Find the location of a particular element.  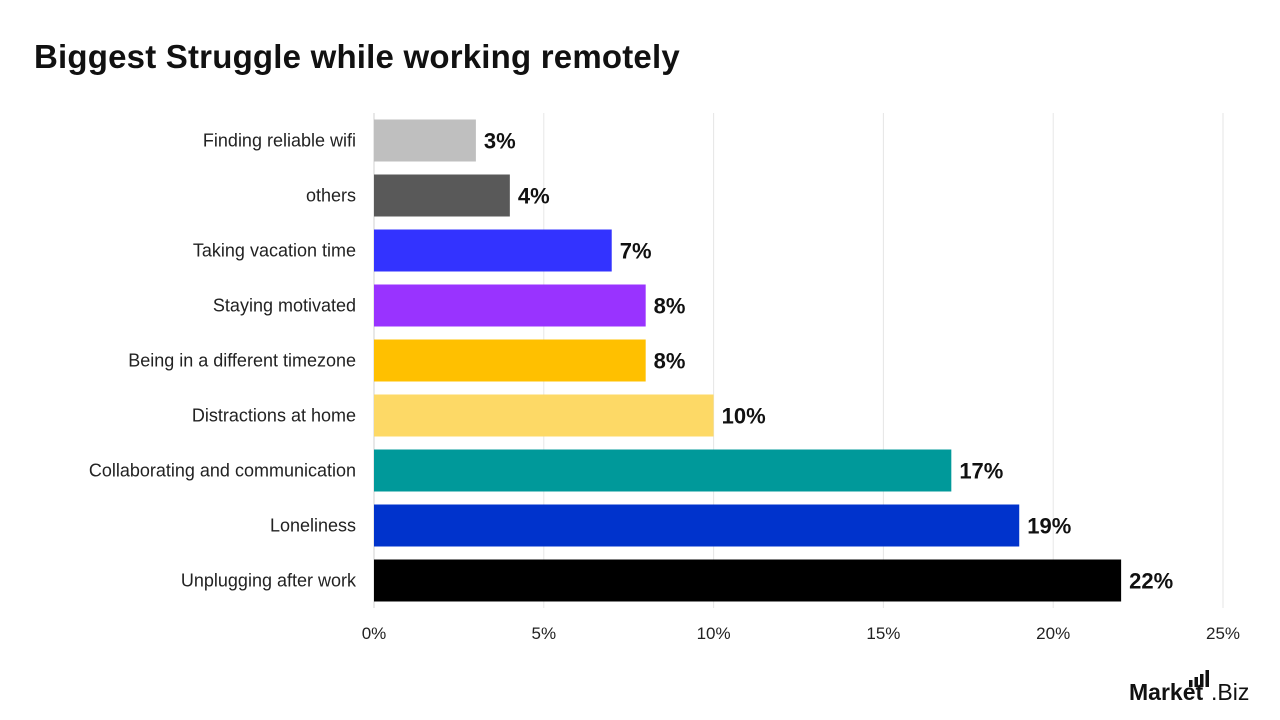

category-label: Being in a different timezone is located at coordinates (242, 361).